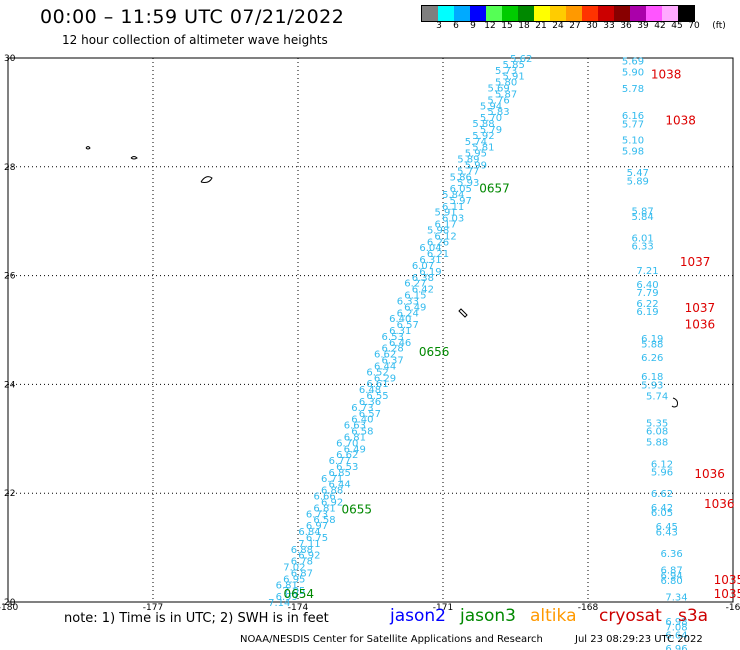 This screenshot has height=650, width=740. What do you see at coordinates (652, 377) in the screenshot?
I see `swh-value-label: 6.18` at bounding box center [652, 377].